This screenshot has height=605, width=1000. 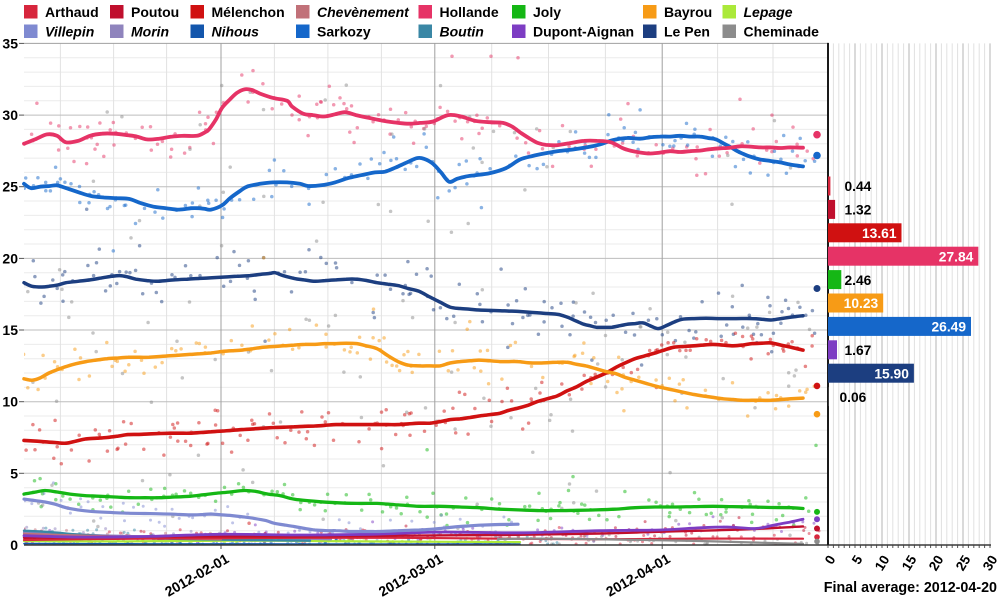 What do you see at coordinates (72, 12) in the screenshot?
I see `svg-text: Arthaud` at bounding box center [72, 12].